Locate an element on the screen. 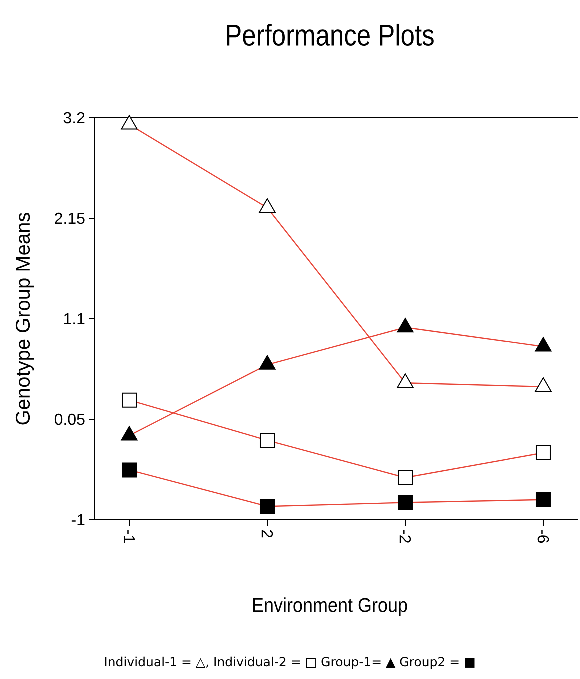 The height and width of the screenshot is (679, 580). y-tick-label: 0.05 is located at coordinates (69, 420).